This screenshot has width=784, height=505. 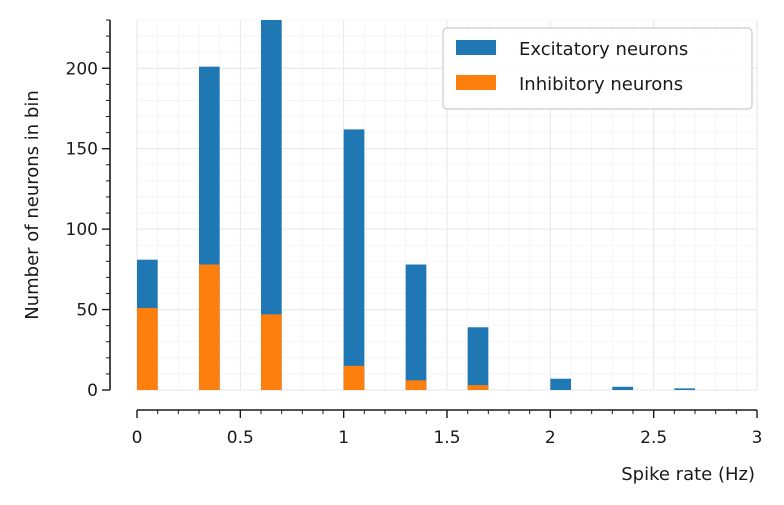 What do you see at coordinates (82, 230) in the screenshot?
I see `y-tick-label: 100` at bounding box center [82, 230].